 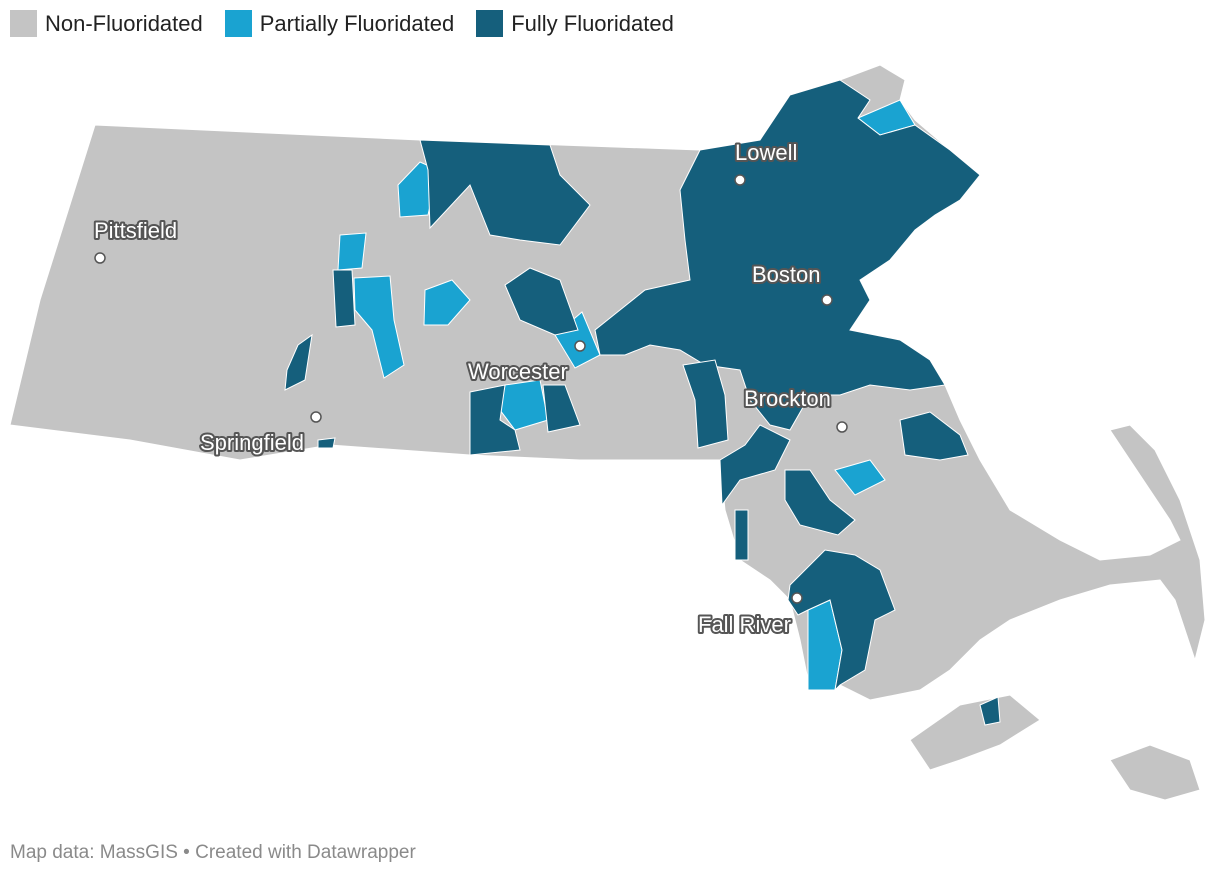 I want to click on legend-swatch-partial, so click(x=238, y=23).